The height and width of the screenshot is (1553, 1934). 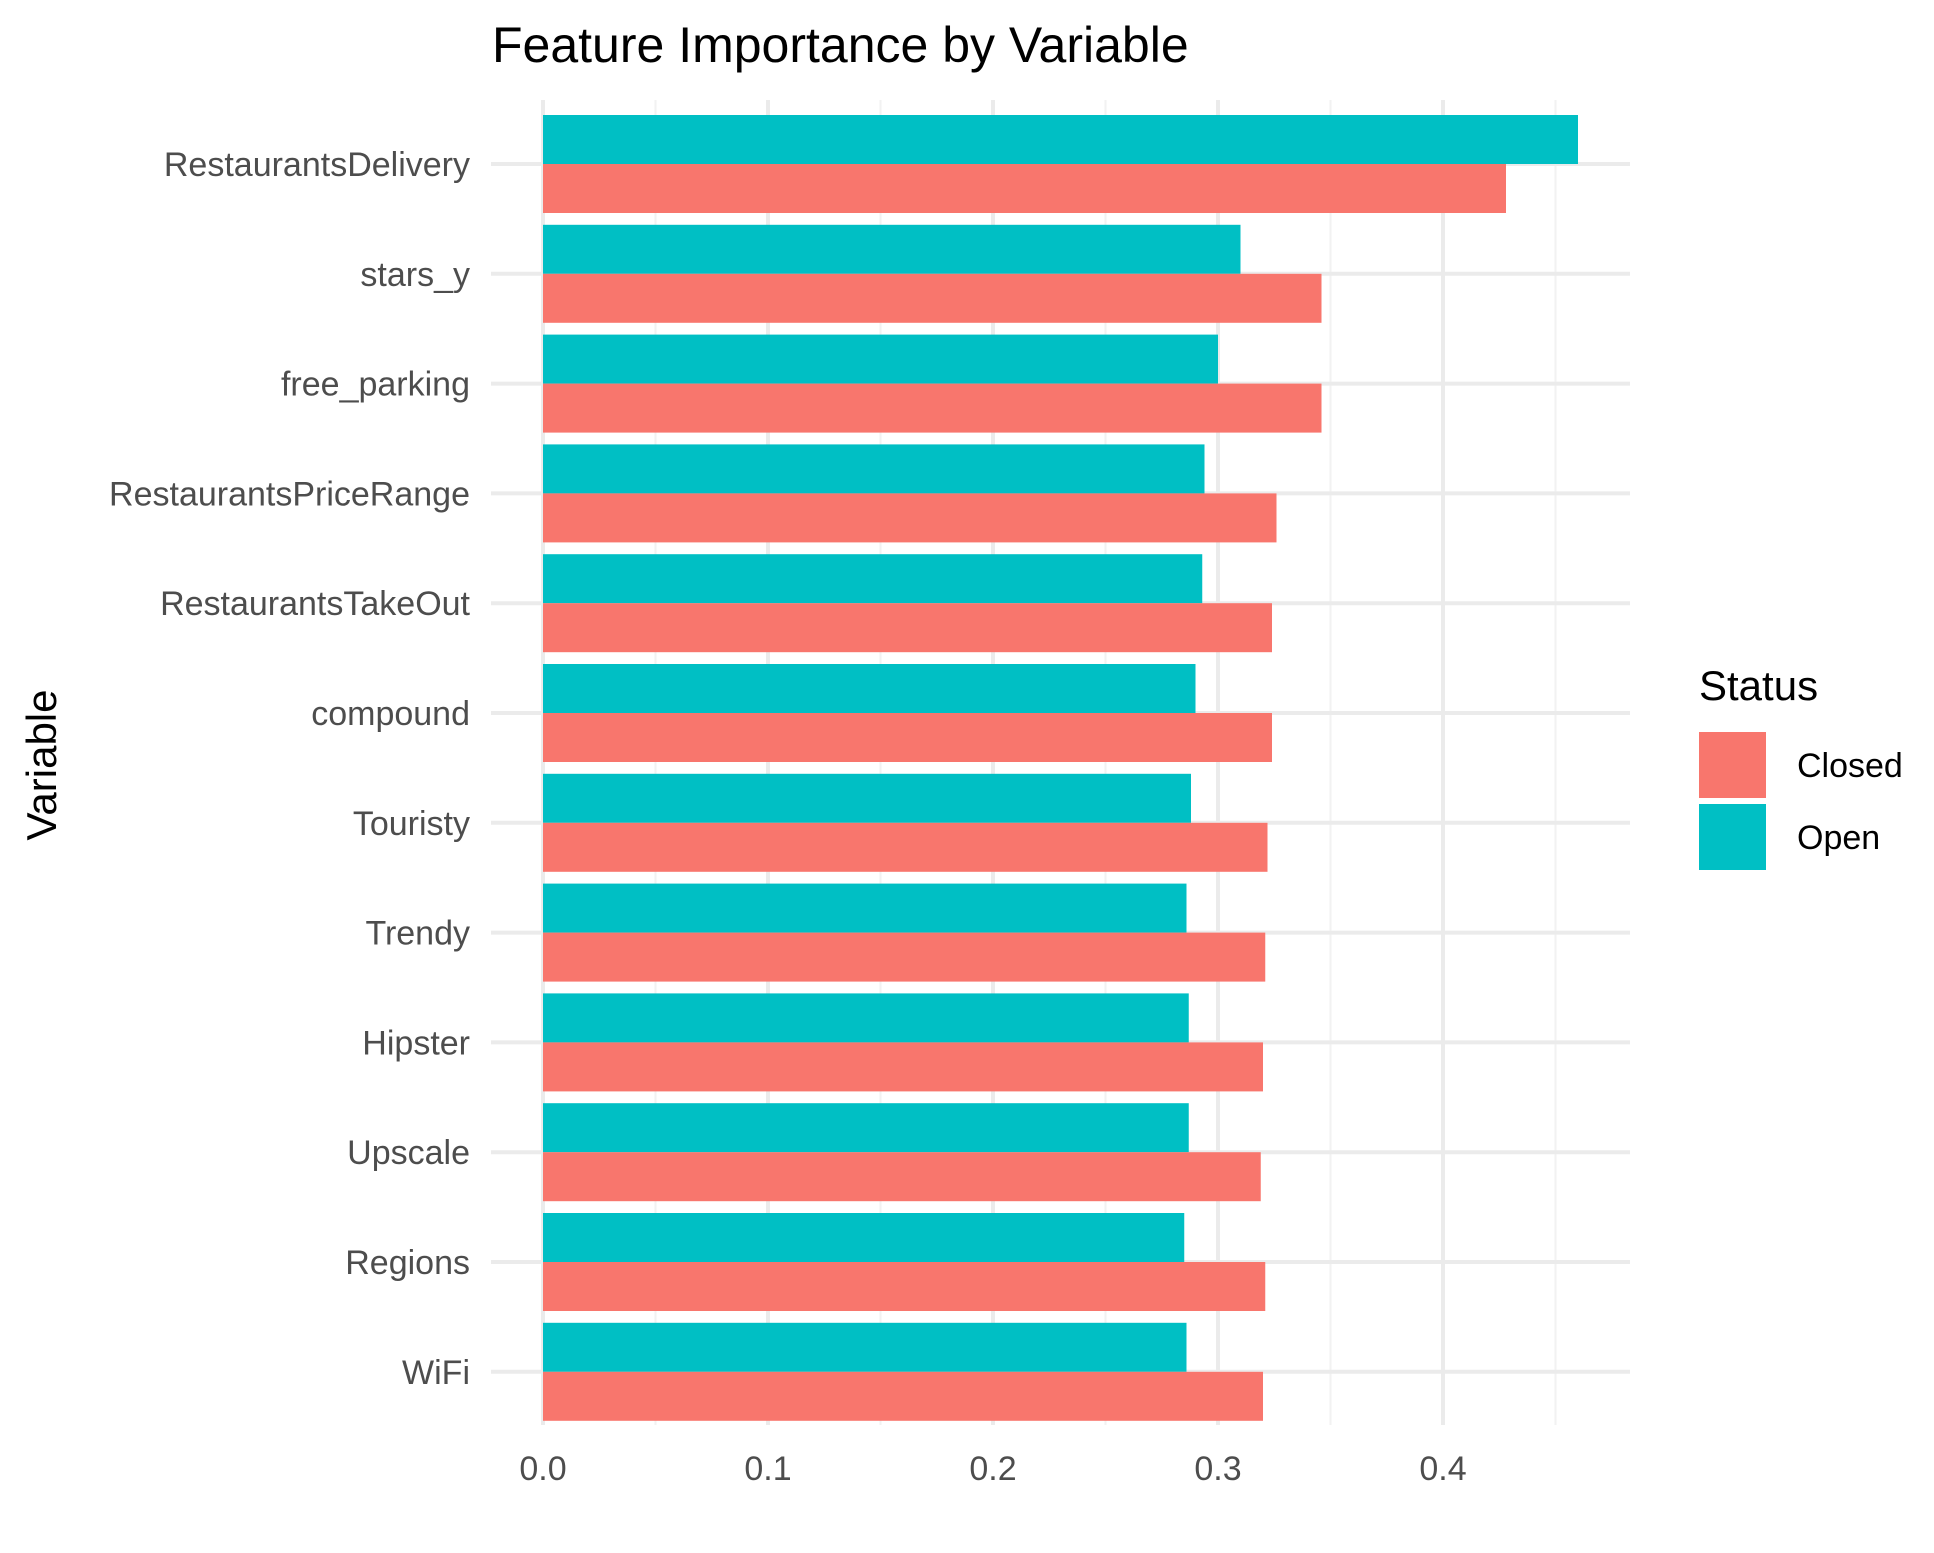 I want to click on chart-title: Feature Importance by Variable, so click(x=840, y=45).